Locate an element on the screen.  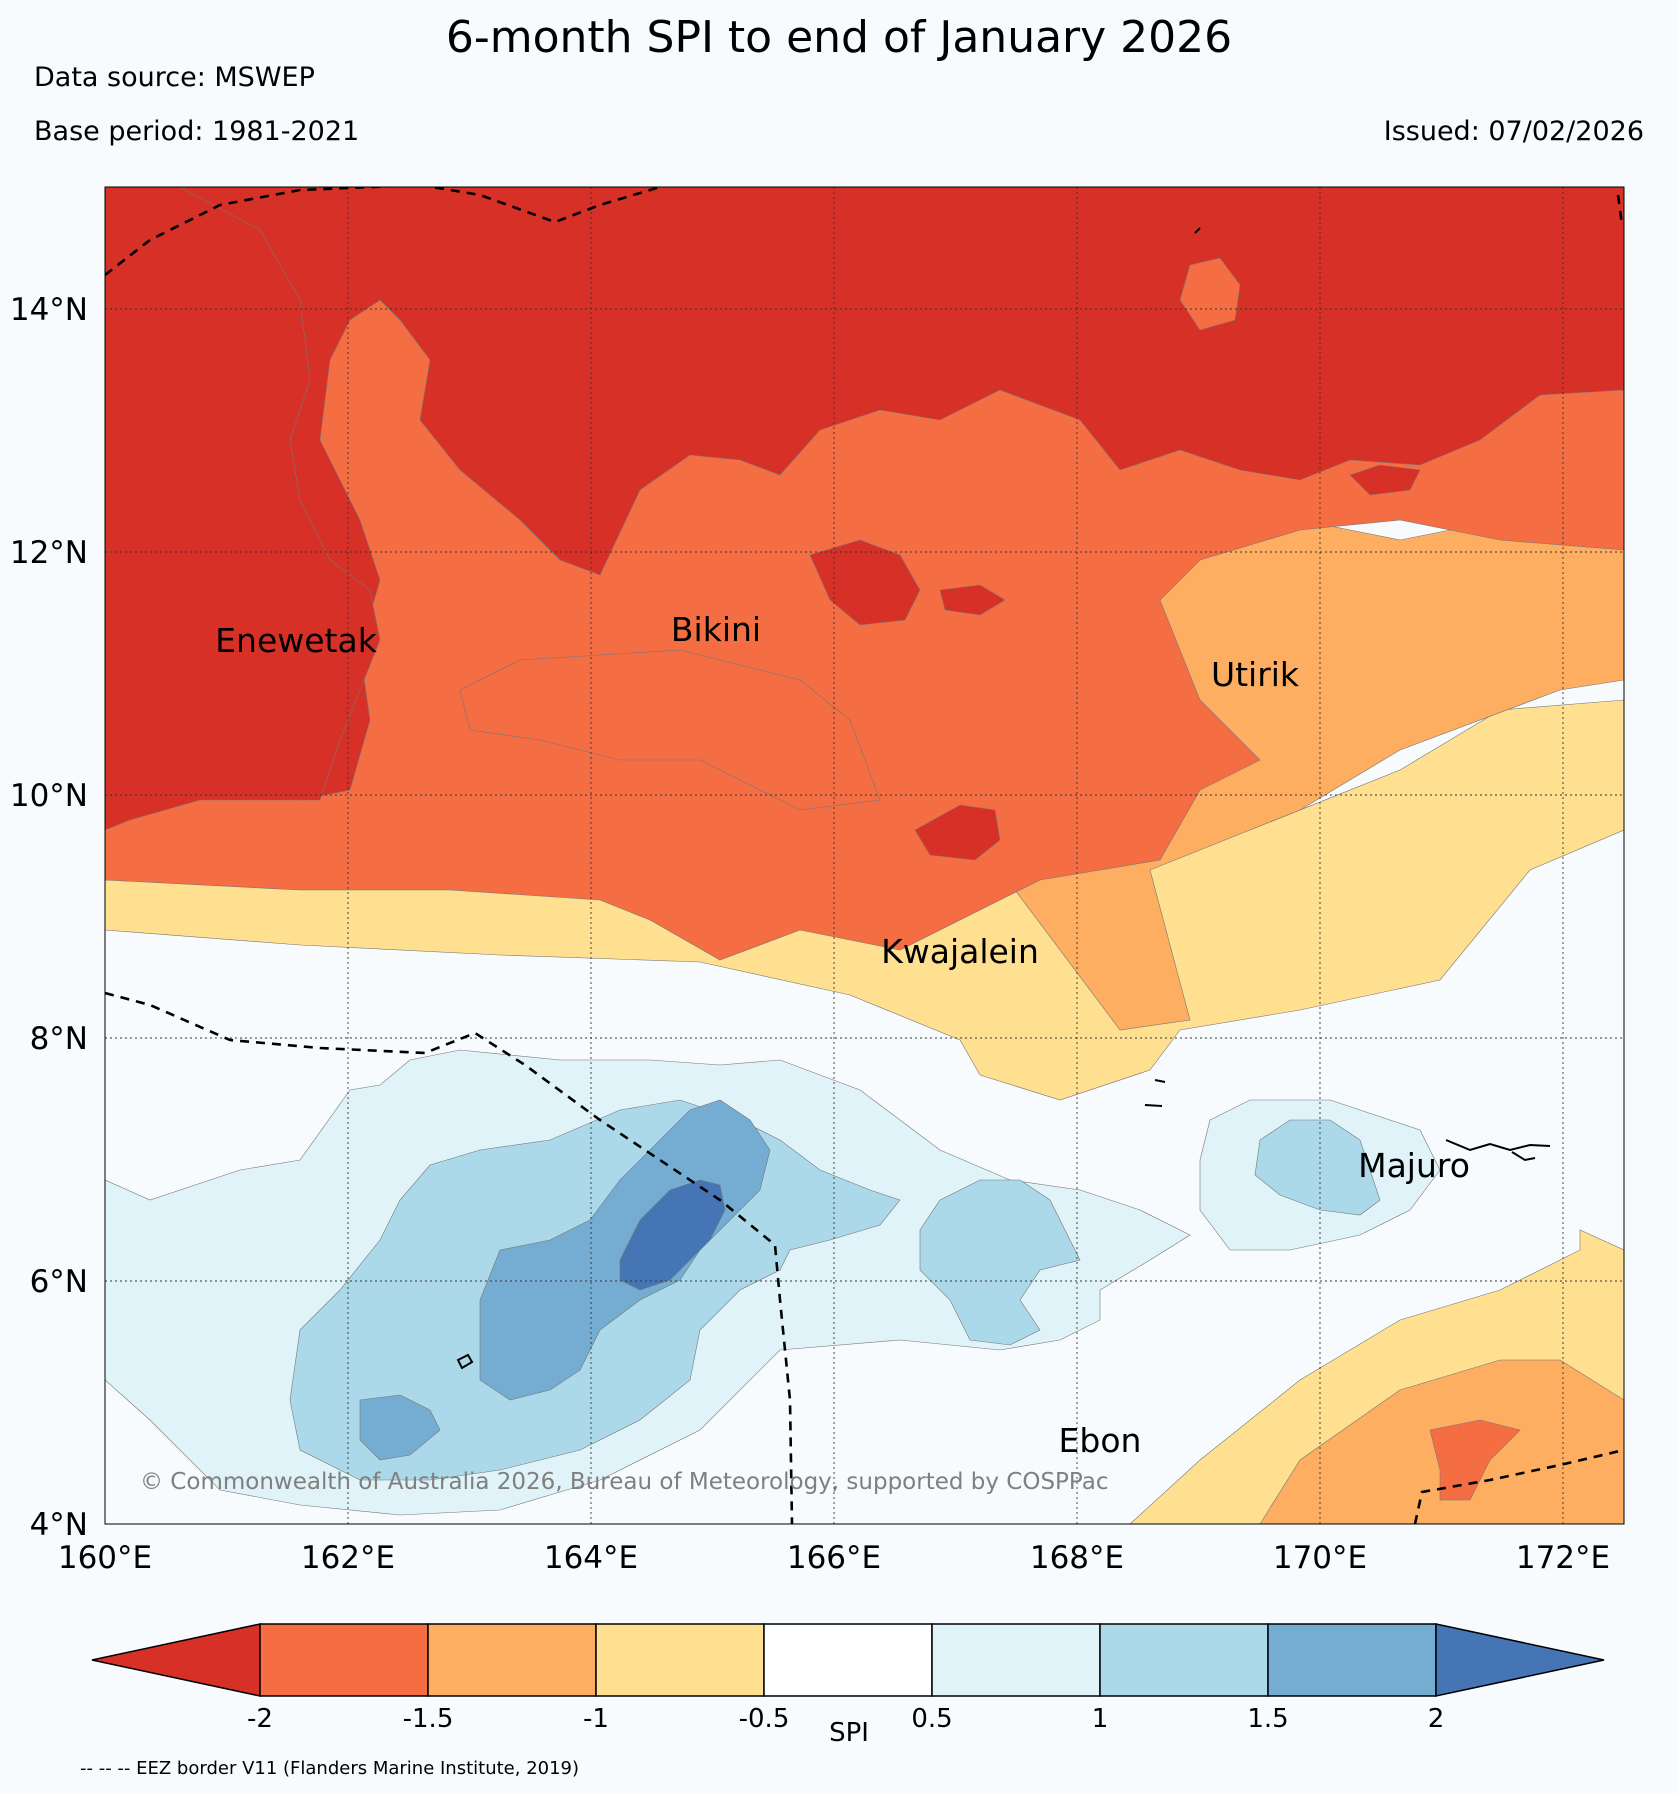
lat-label: 6°N is located at coordinates (59, 1282).